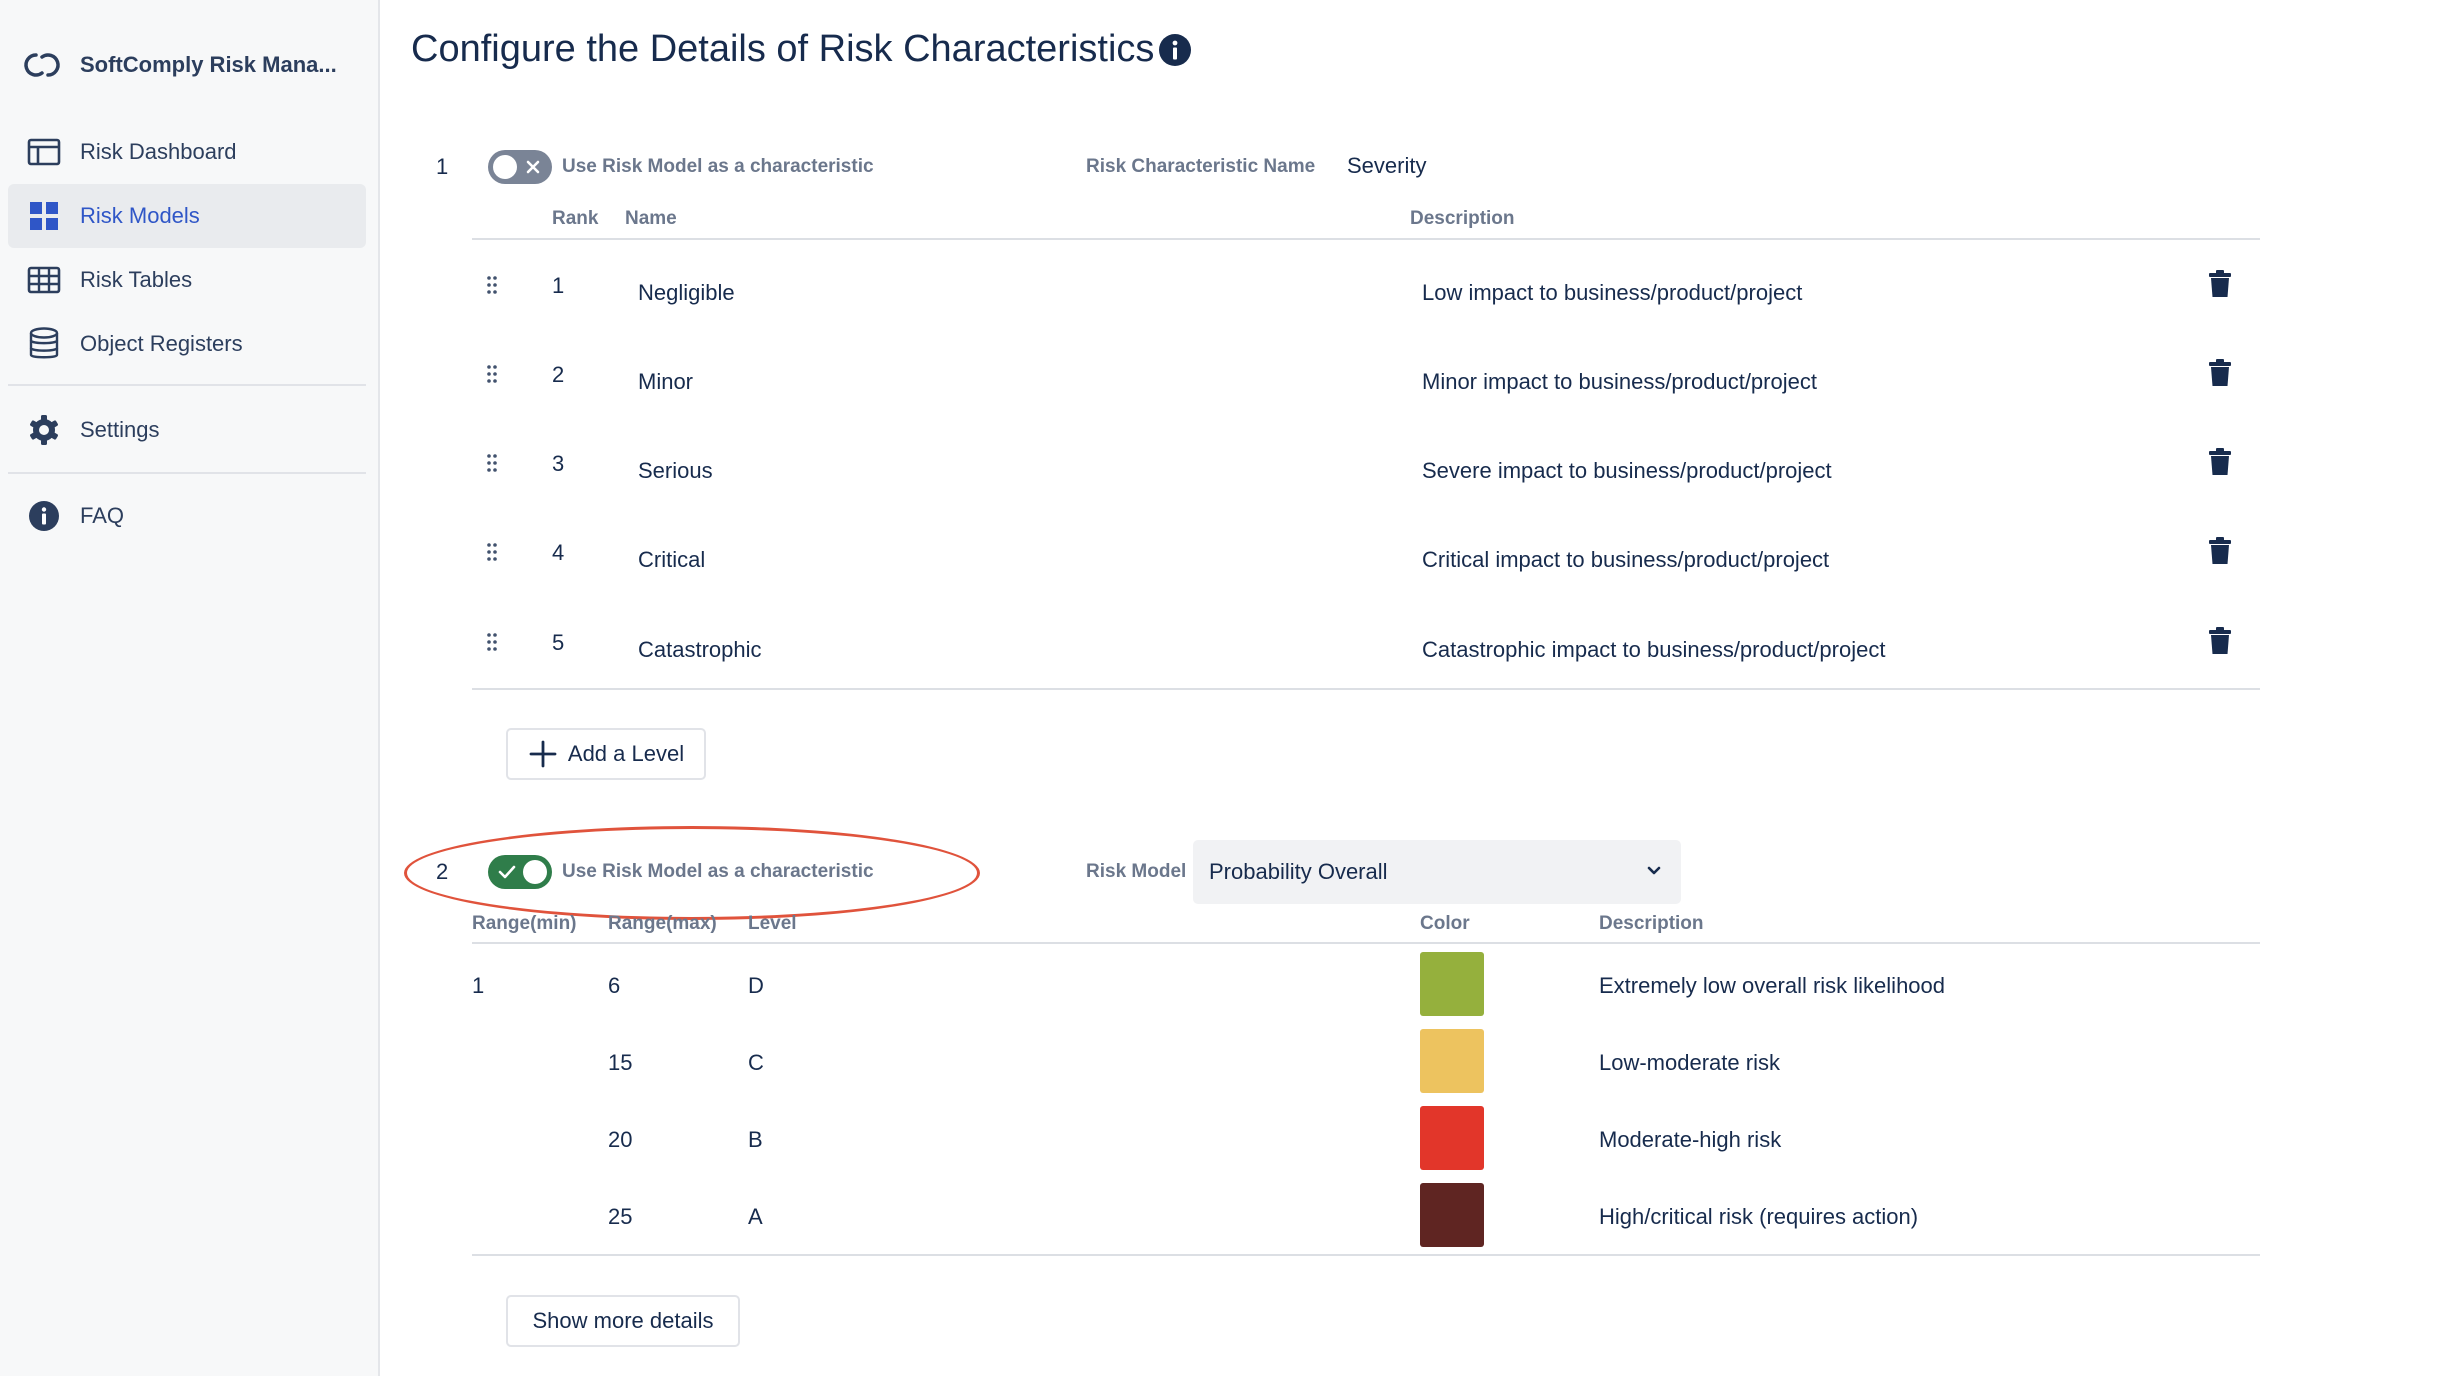  What do you see at coordinates (1437, 872) in the screenshot?
I see `risk-model-select: Probability Overall` at bounding box center [1437, 872].